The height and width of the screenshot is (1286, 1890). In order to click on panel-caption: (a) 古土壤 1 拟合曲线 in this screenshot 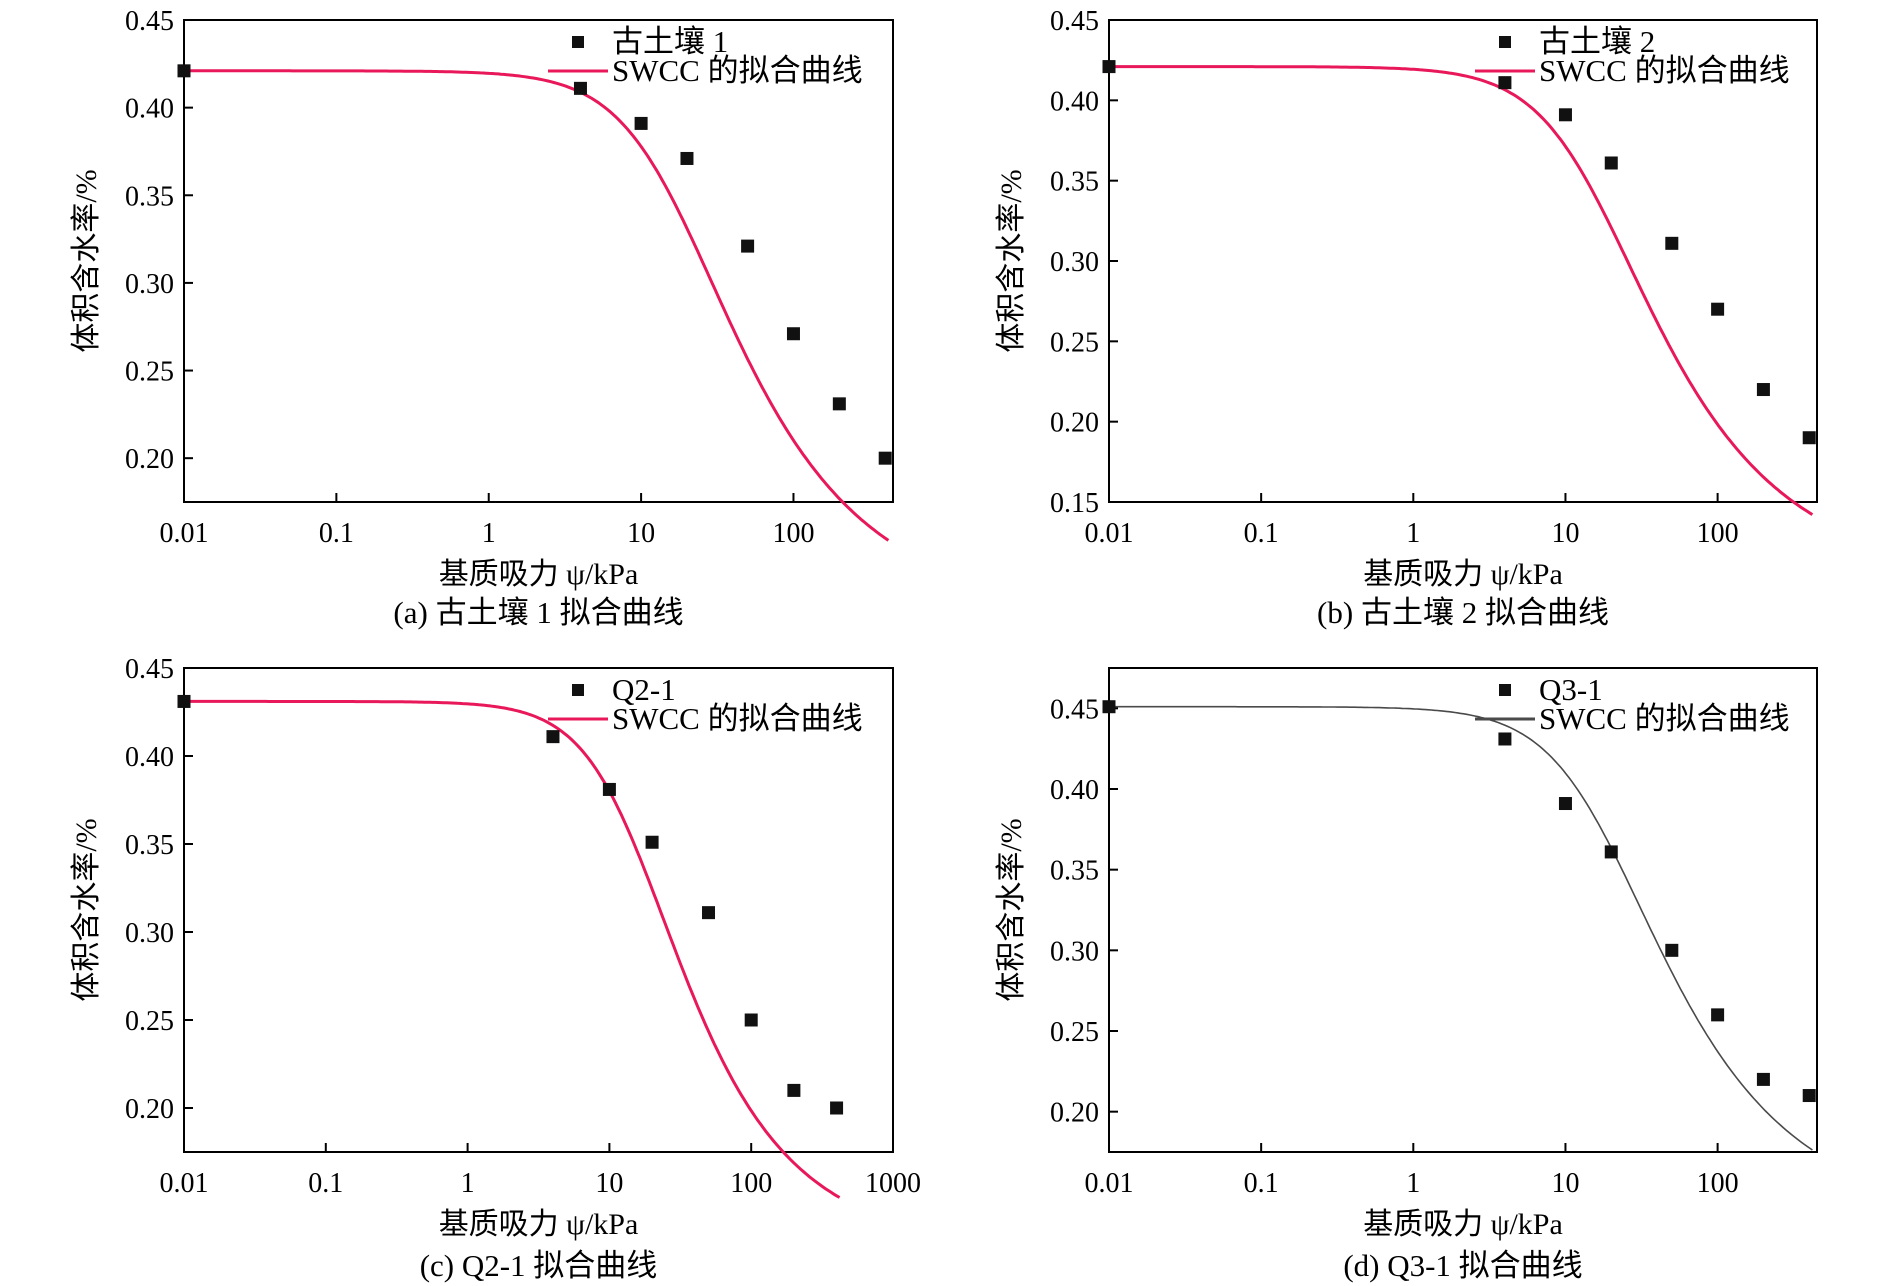, I will do `click(538, 612)`.